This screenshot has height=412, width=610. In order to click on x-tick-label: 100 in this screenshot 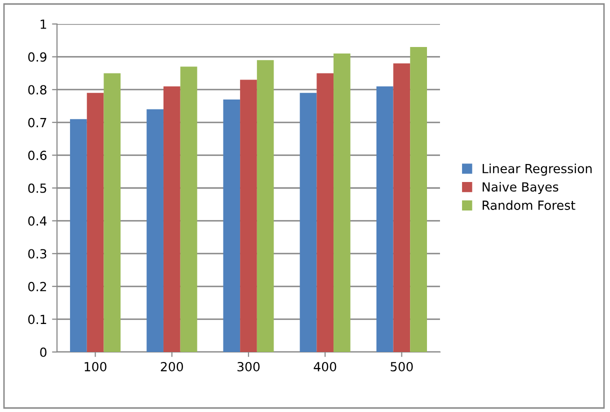, I will do `click(95, 367)`.